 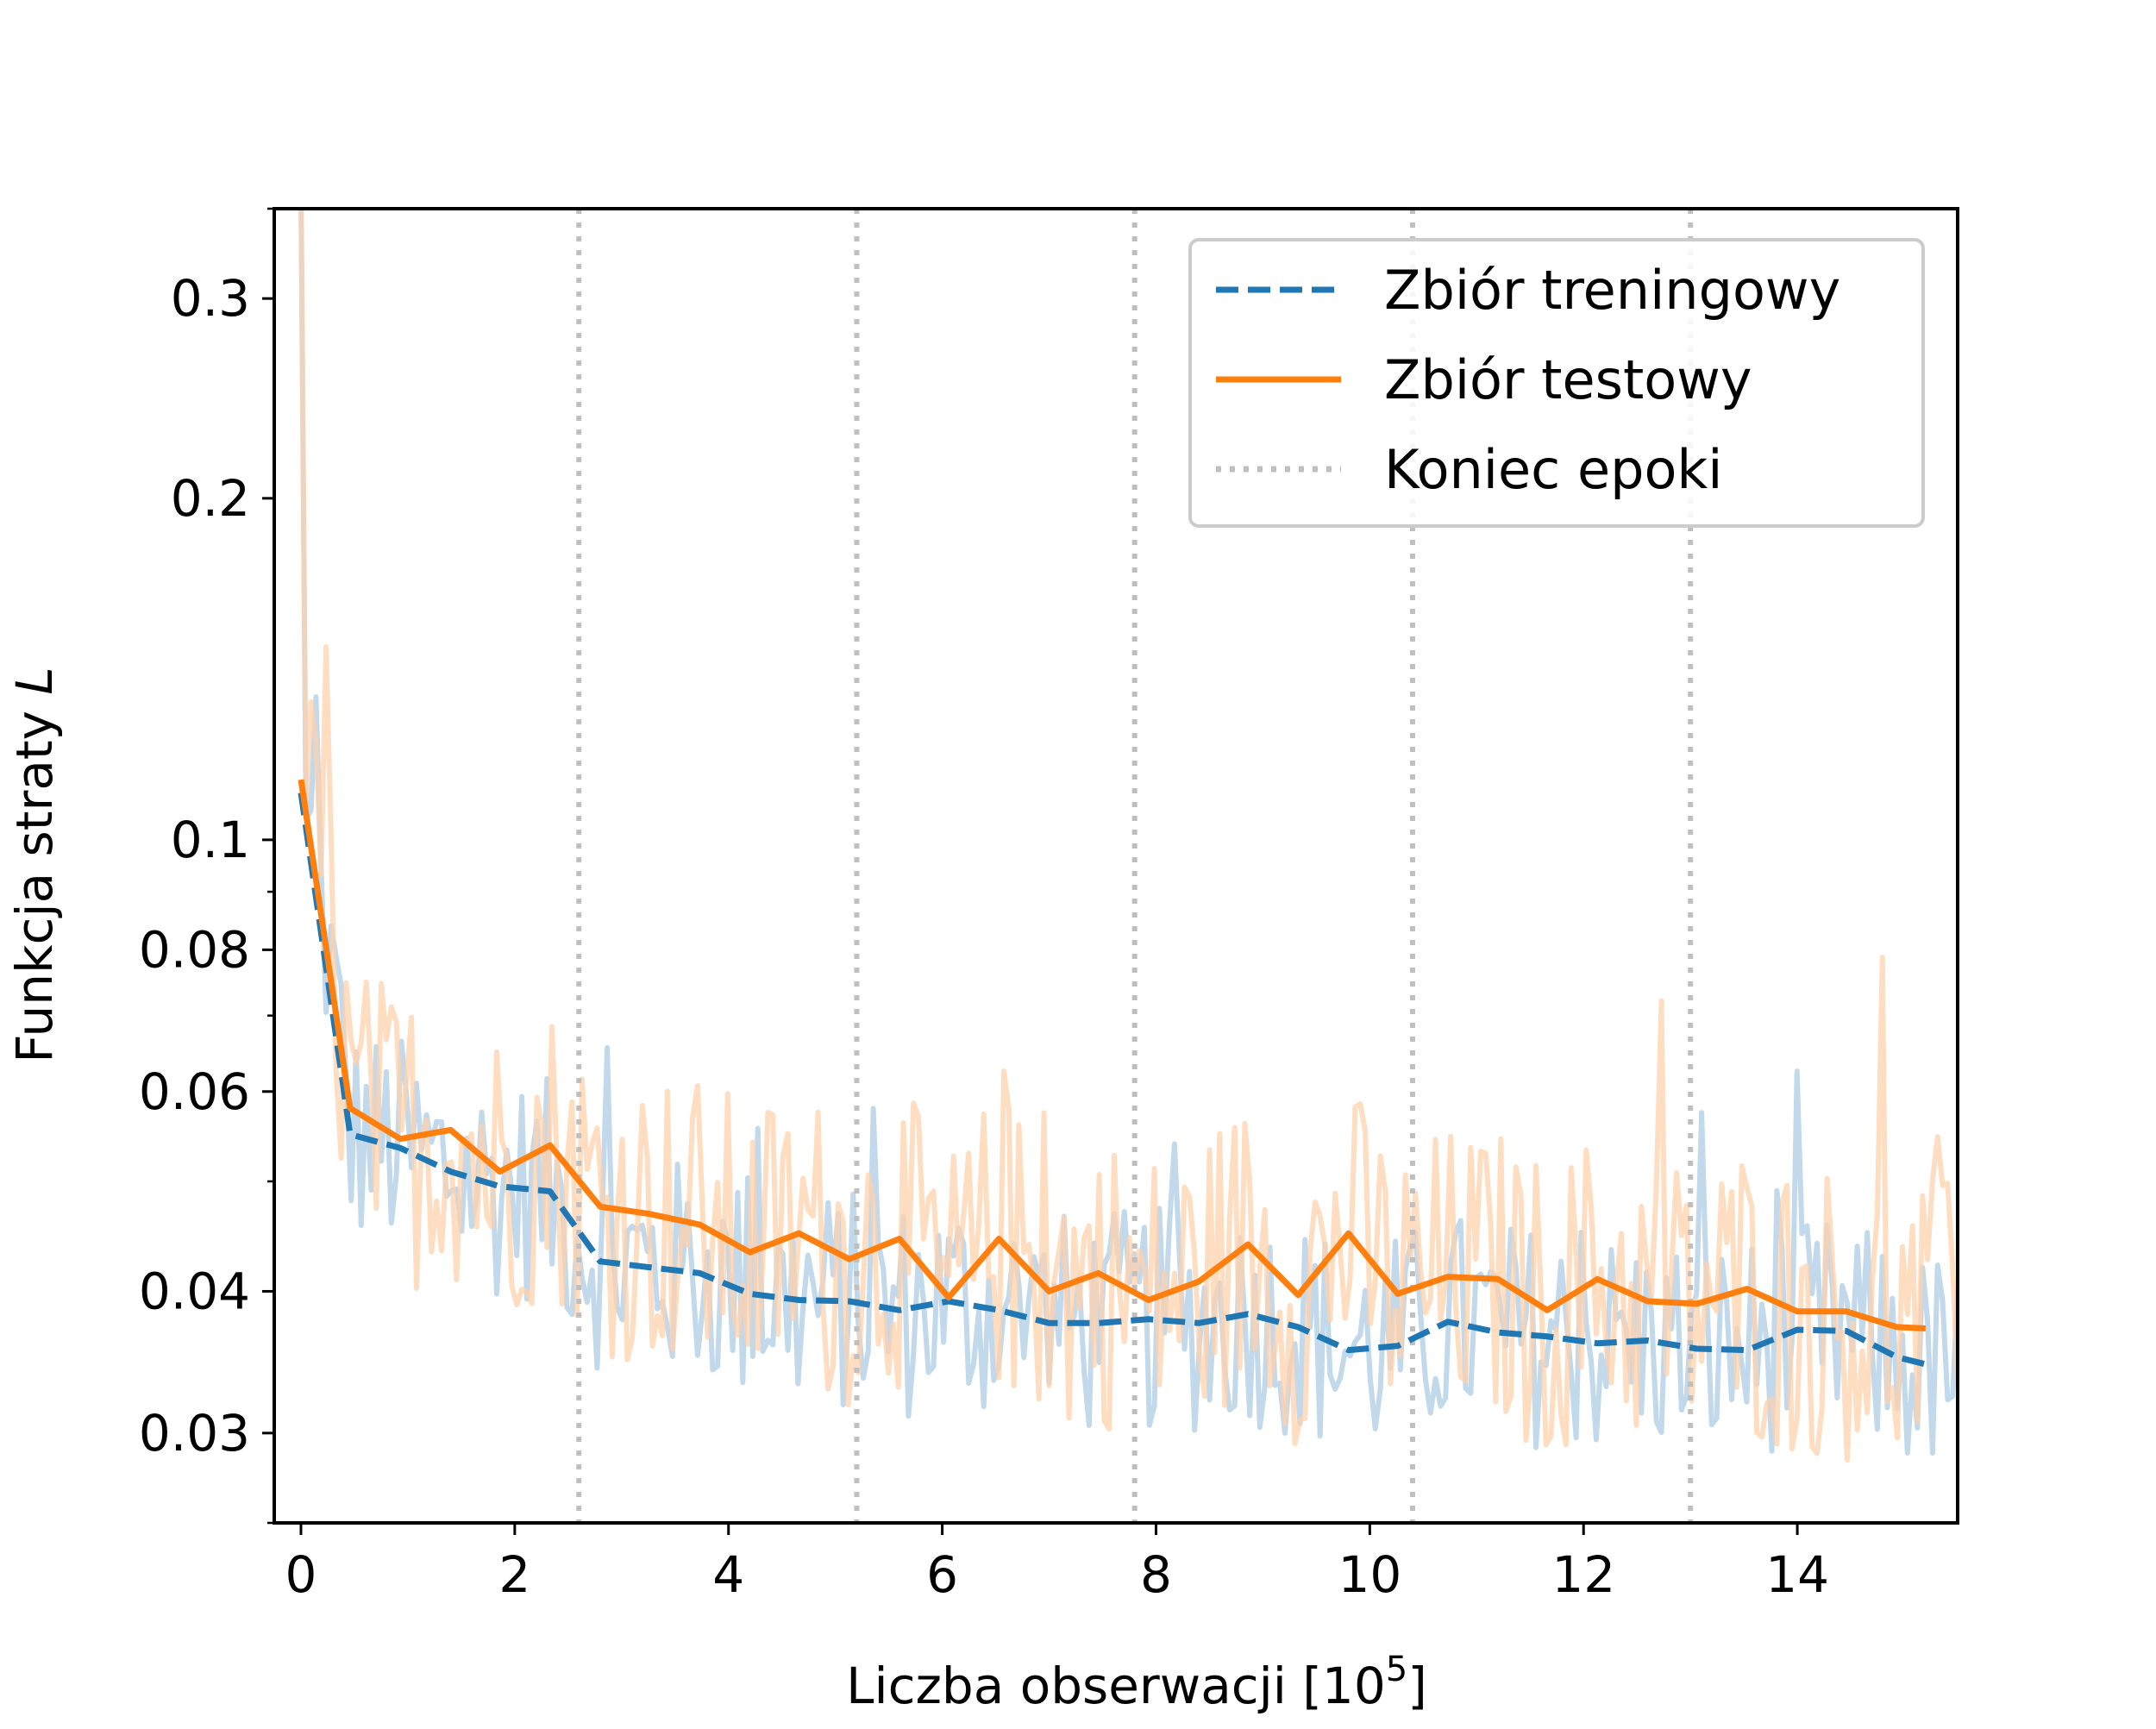 I want to click on x-tick-label: 8, so click(x=1156, y=1575).